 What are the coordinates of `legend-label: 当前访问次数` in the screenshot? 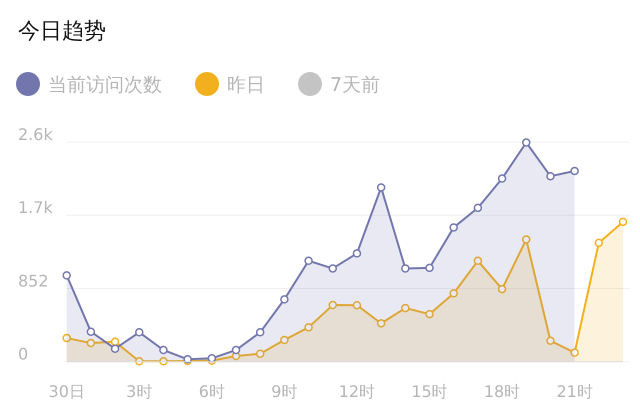 It's located at (105, 85).